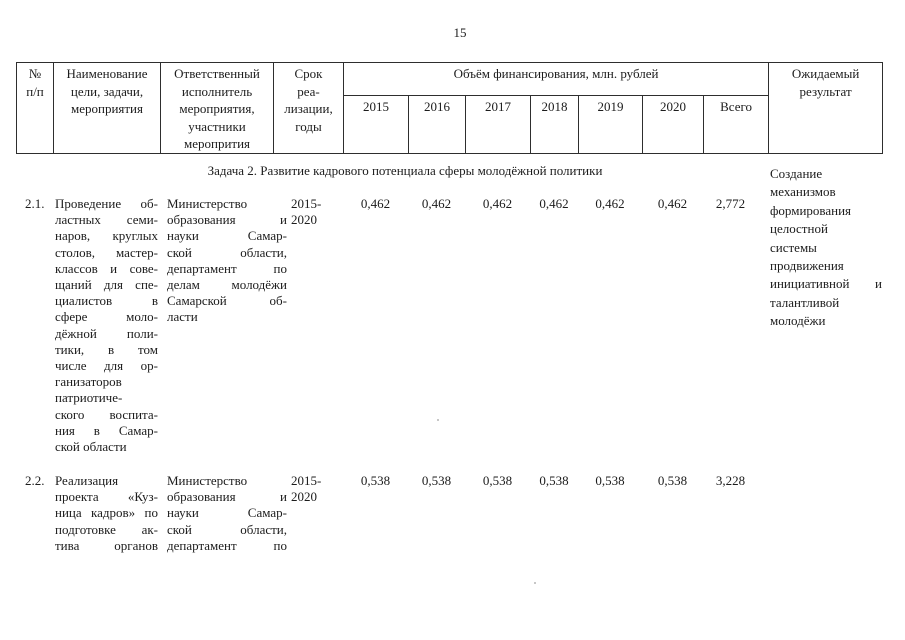 This screenshot has width=905, height=640. I want to click on funding-value-2020: 0,538, so click(672, 480).